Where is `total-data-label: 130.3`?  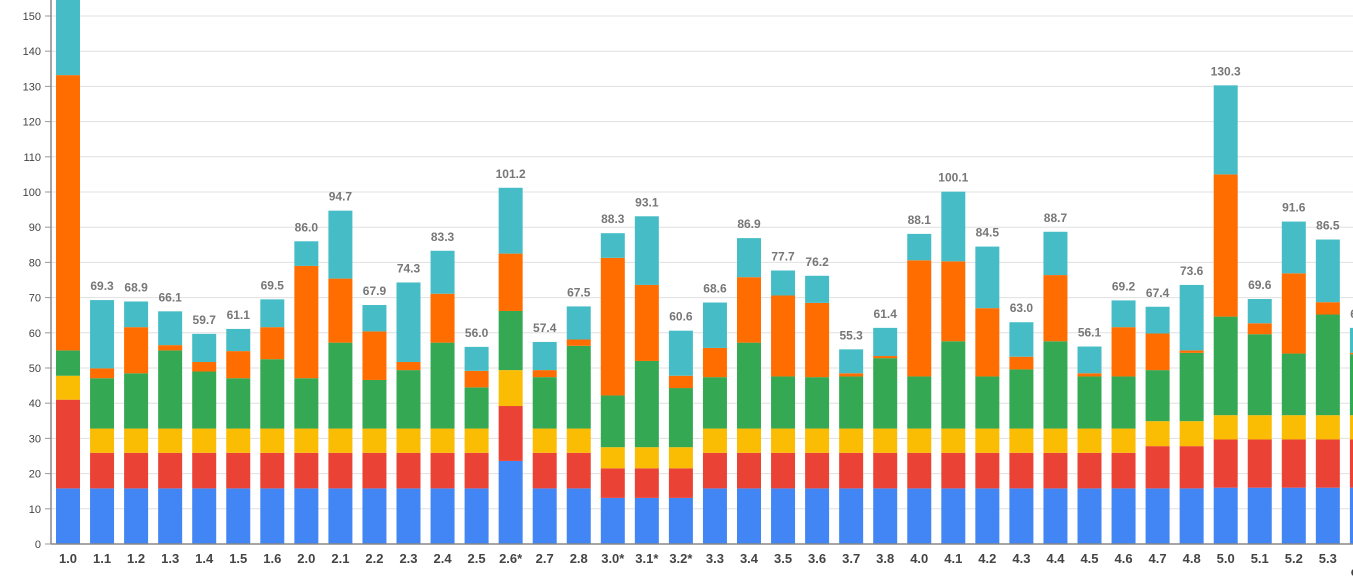
total-data-label: 130.3 is located at coordinates (1226, 71).